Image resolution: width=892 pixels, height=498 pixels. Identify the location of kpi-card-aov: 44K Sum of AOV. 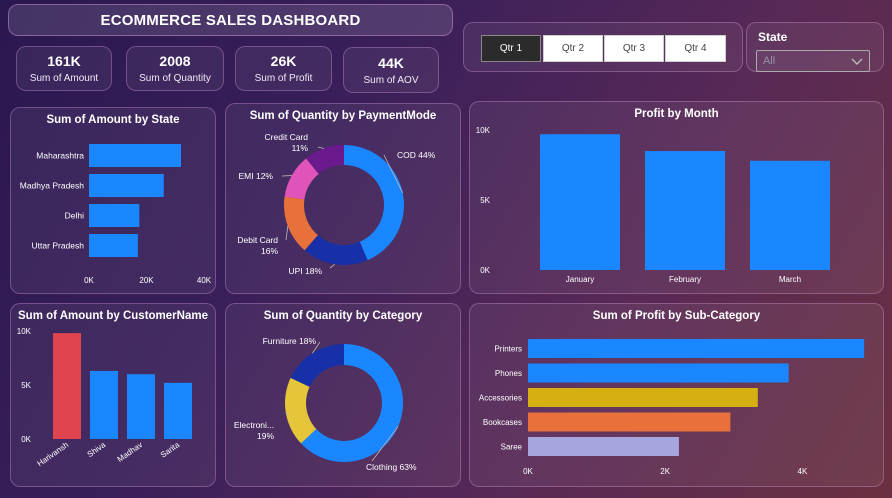
(391, 70).